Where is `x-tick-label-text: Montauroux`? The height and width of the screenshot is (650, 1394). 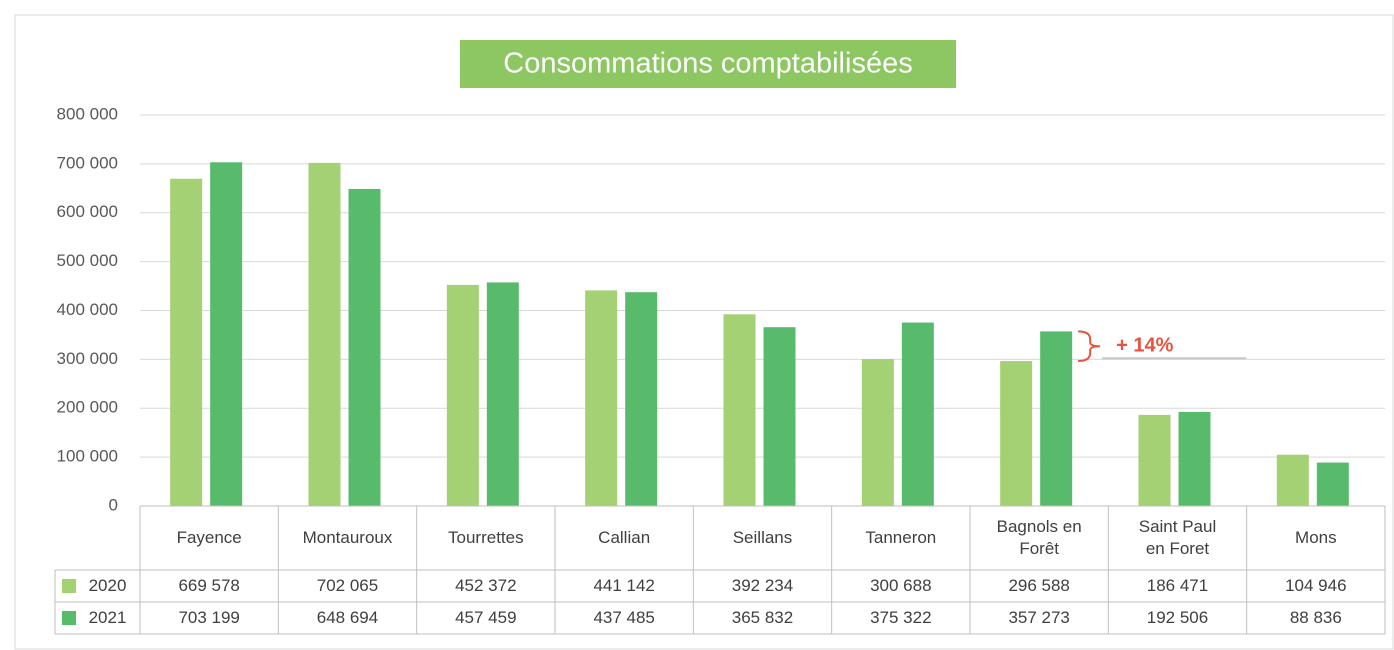 x-tick-label-text: Montauroux is located at coordinates (347, 537).